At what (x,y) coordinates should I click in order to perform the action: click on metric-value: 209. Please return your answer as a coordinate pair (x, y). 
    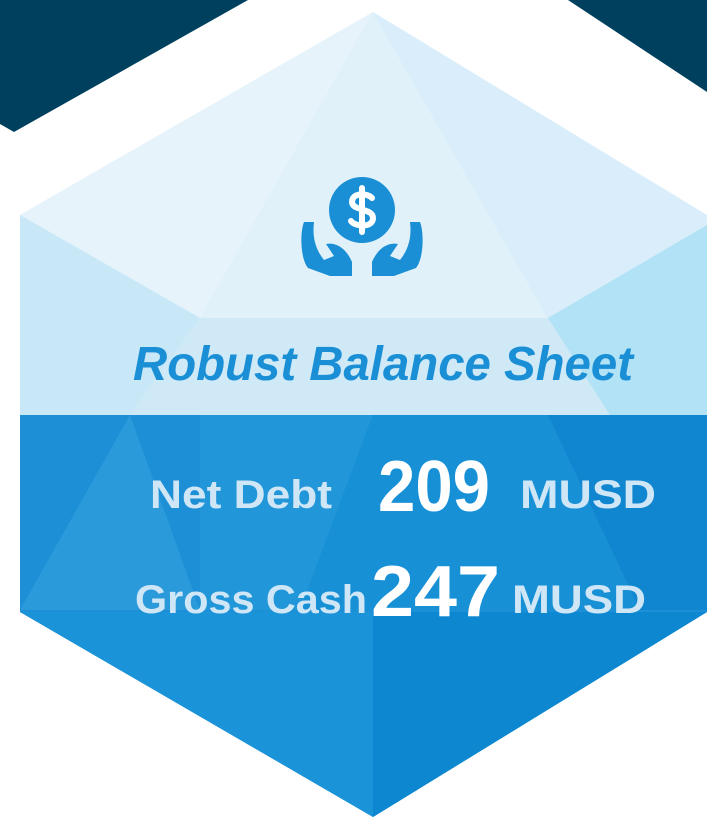
    Looking at the image, I should click on (434, 487).